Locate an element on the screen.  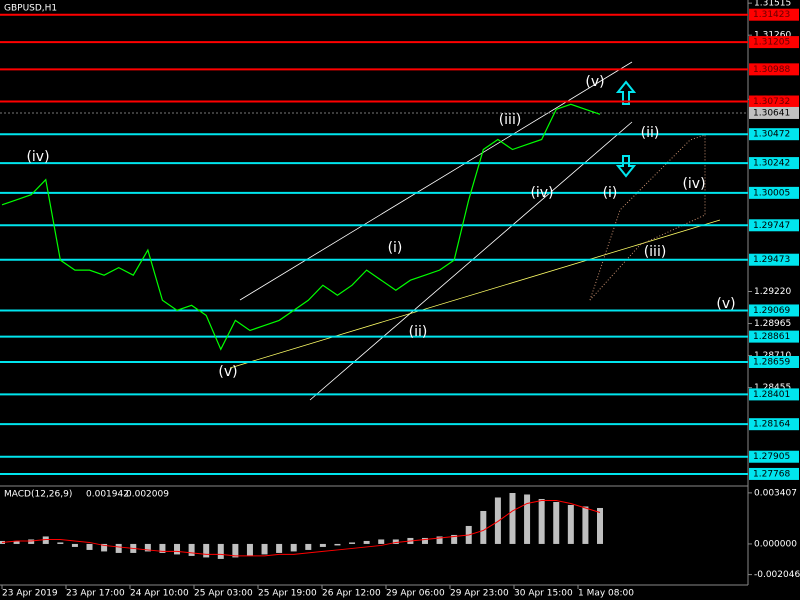
level-label: 1.30005 is located at coordinates (771, 193).